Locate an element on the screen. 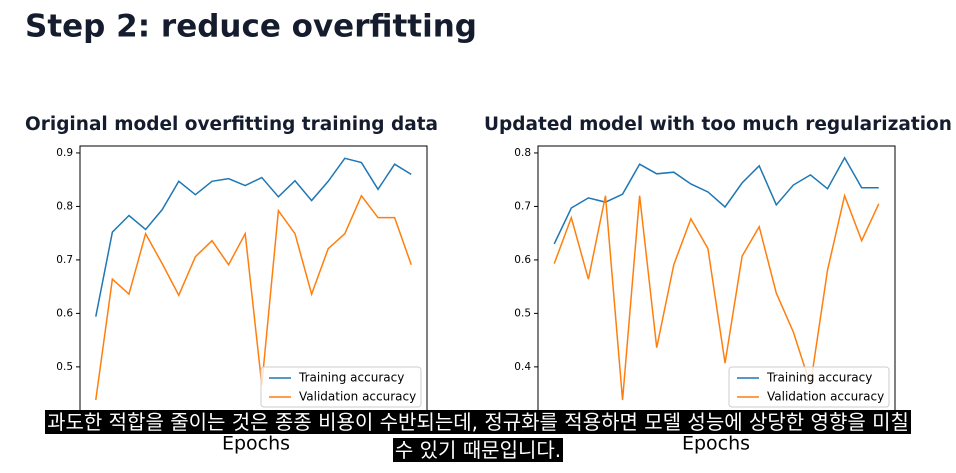 Image resolution: width=956 pixels, height=473 pixels. y-tick-label: 0.9 is located at coordinates (64, 153).